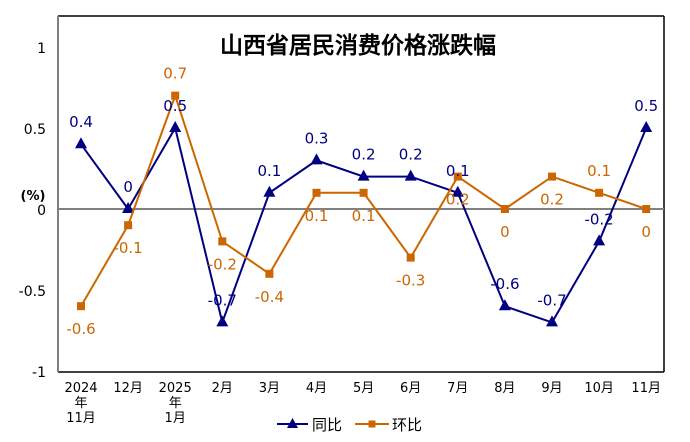 This screenshot has height=442, width=690. Describe the element at coordinates (349, 425) in the screenshot. I see `legend: 同比 环比` at that location.